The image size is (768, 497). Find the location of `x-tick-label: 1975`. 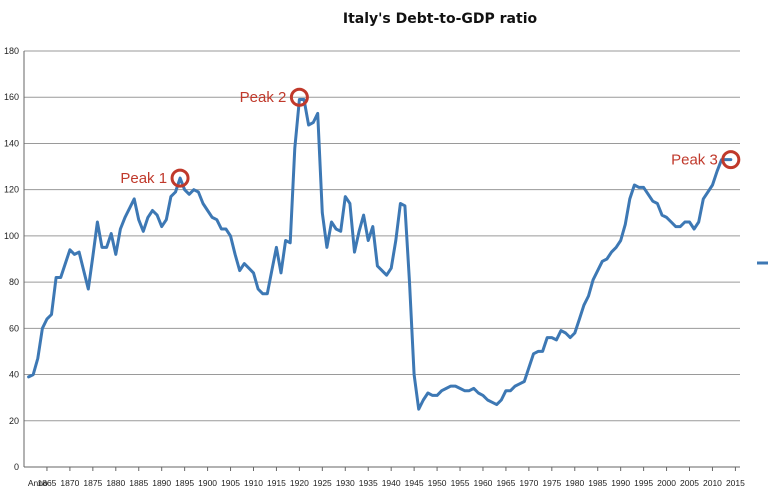

x-tick-label: 1975 is located at coordinates (551, 483).